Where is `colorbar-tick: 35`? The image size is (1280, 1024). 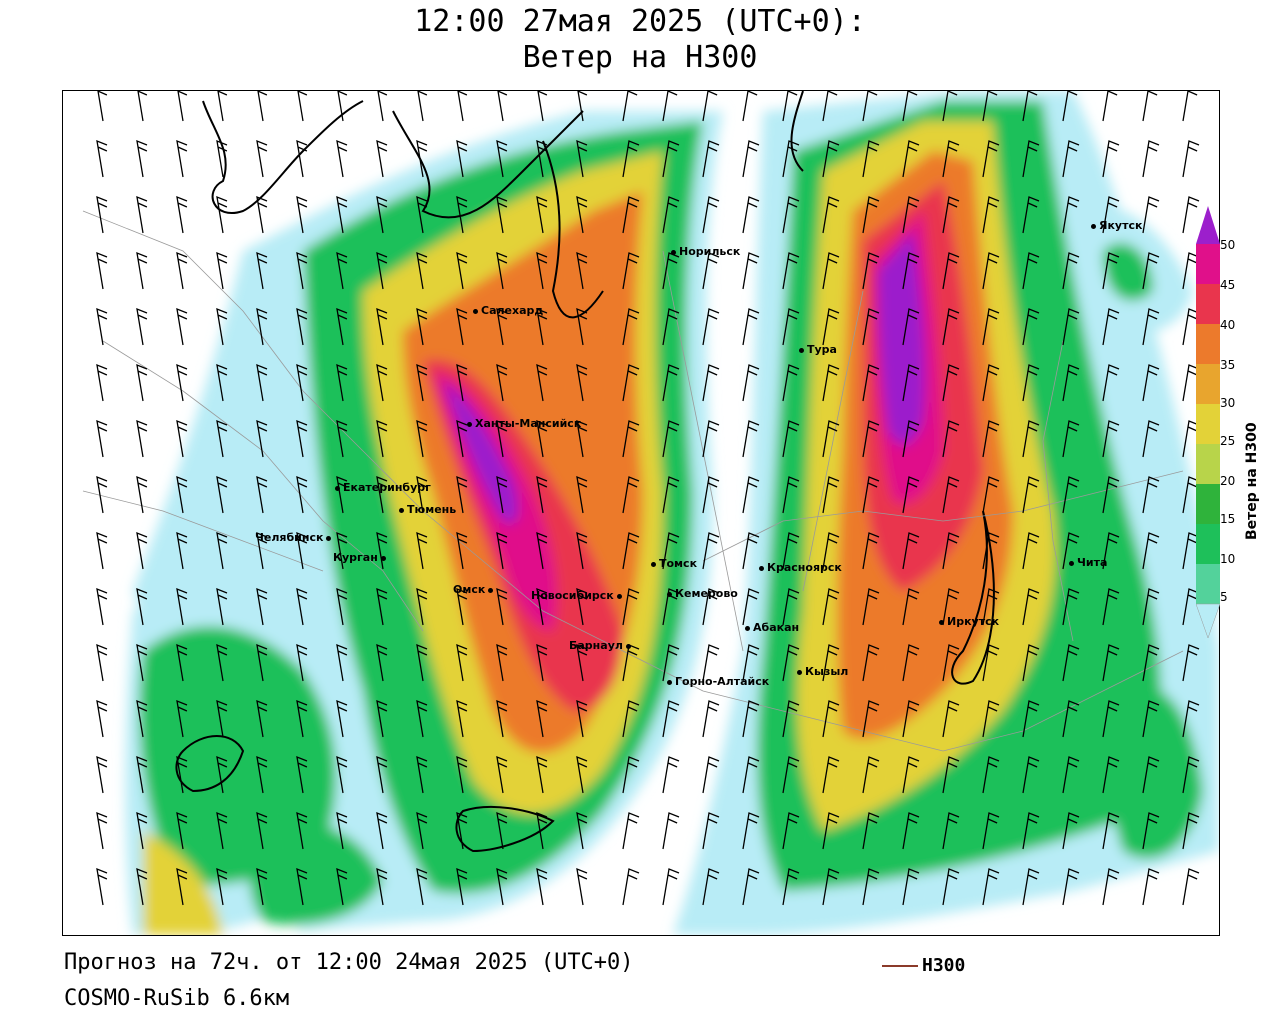
colorbar-tick: 35 is located at coordinates (1228, 365).